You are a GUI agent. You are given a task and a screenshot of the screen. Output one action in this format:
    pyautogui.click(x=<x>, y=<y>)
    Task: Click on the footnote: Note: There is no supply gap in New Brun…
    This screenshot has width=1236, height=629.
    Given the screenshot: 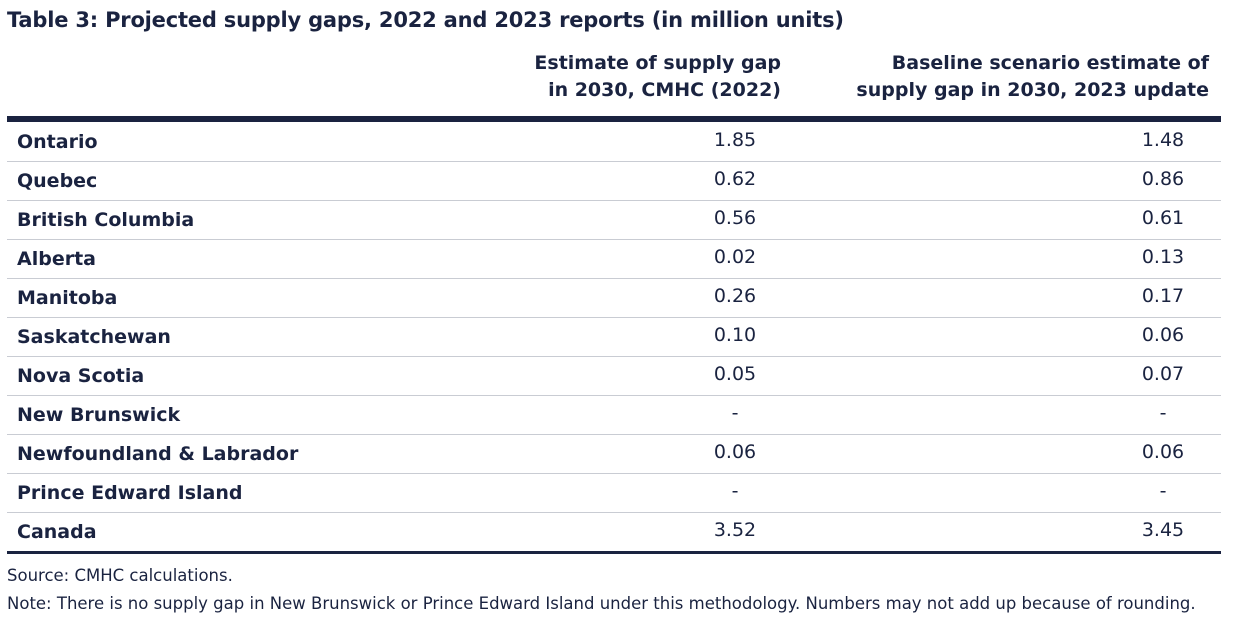 What is the action you would take?
    pyautogui.click(x=601, y=603)
    